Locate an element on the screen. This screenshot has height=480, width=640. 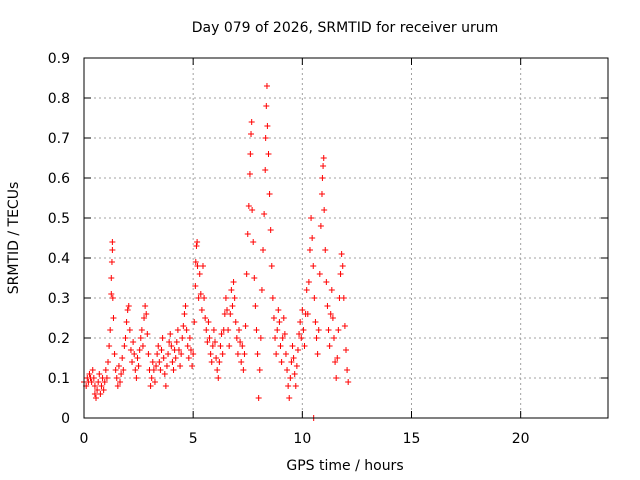
x-tick-label: 15 is located at coordinates (412, 439).